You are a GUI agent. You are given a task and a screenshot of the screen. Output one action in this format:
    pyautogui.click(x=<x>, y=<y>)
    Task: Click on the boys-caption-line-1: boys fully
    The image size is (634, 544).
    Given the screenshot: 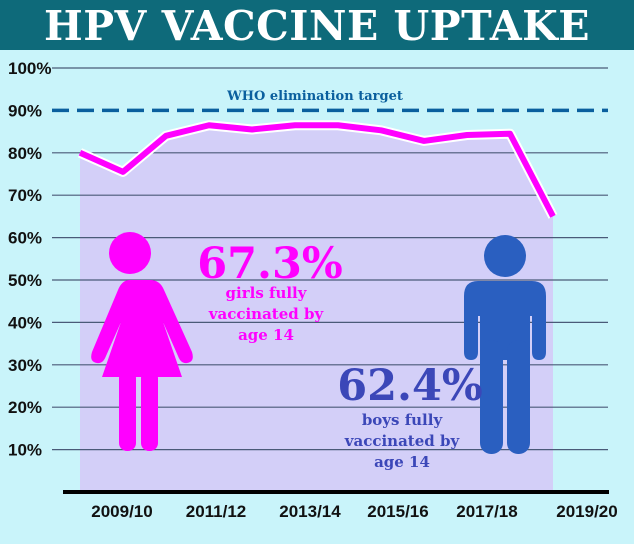 What is the action you would take?
    pyautogui.click(x=403, y=420)
    